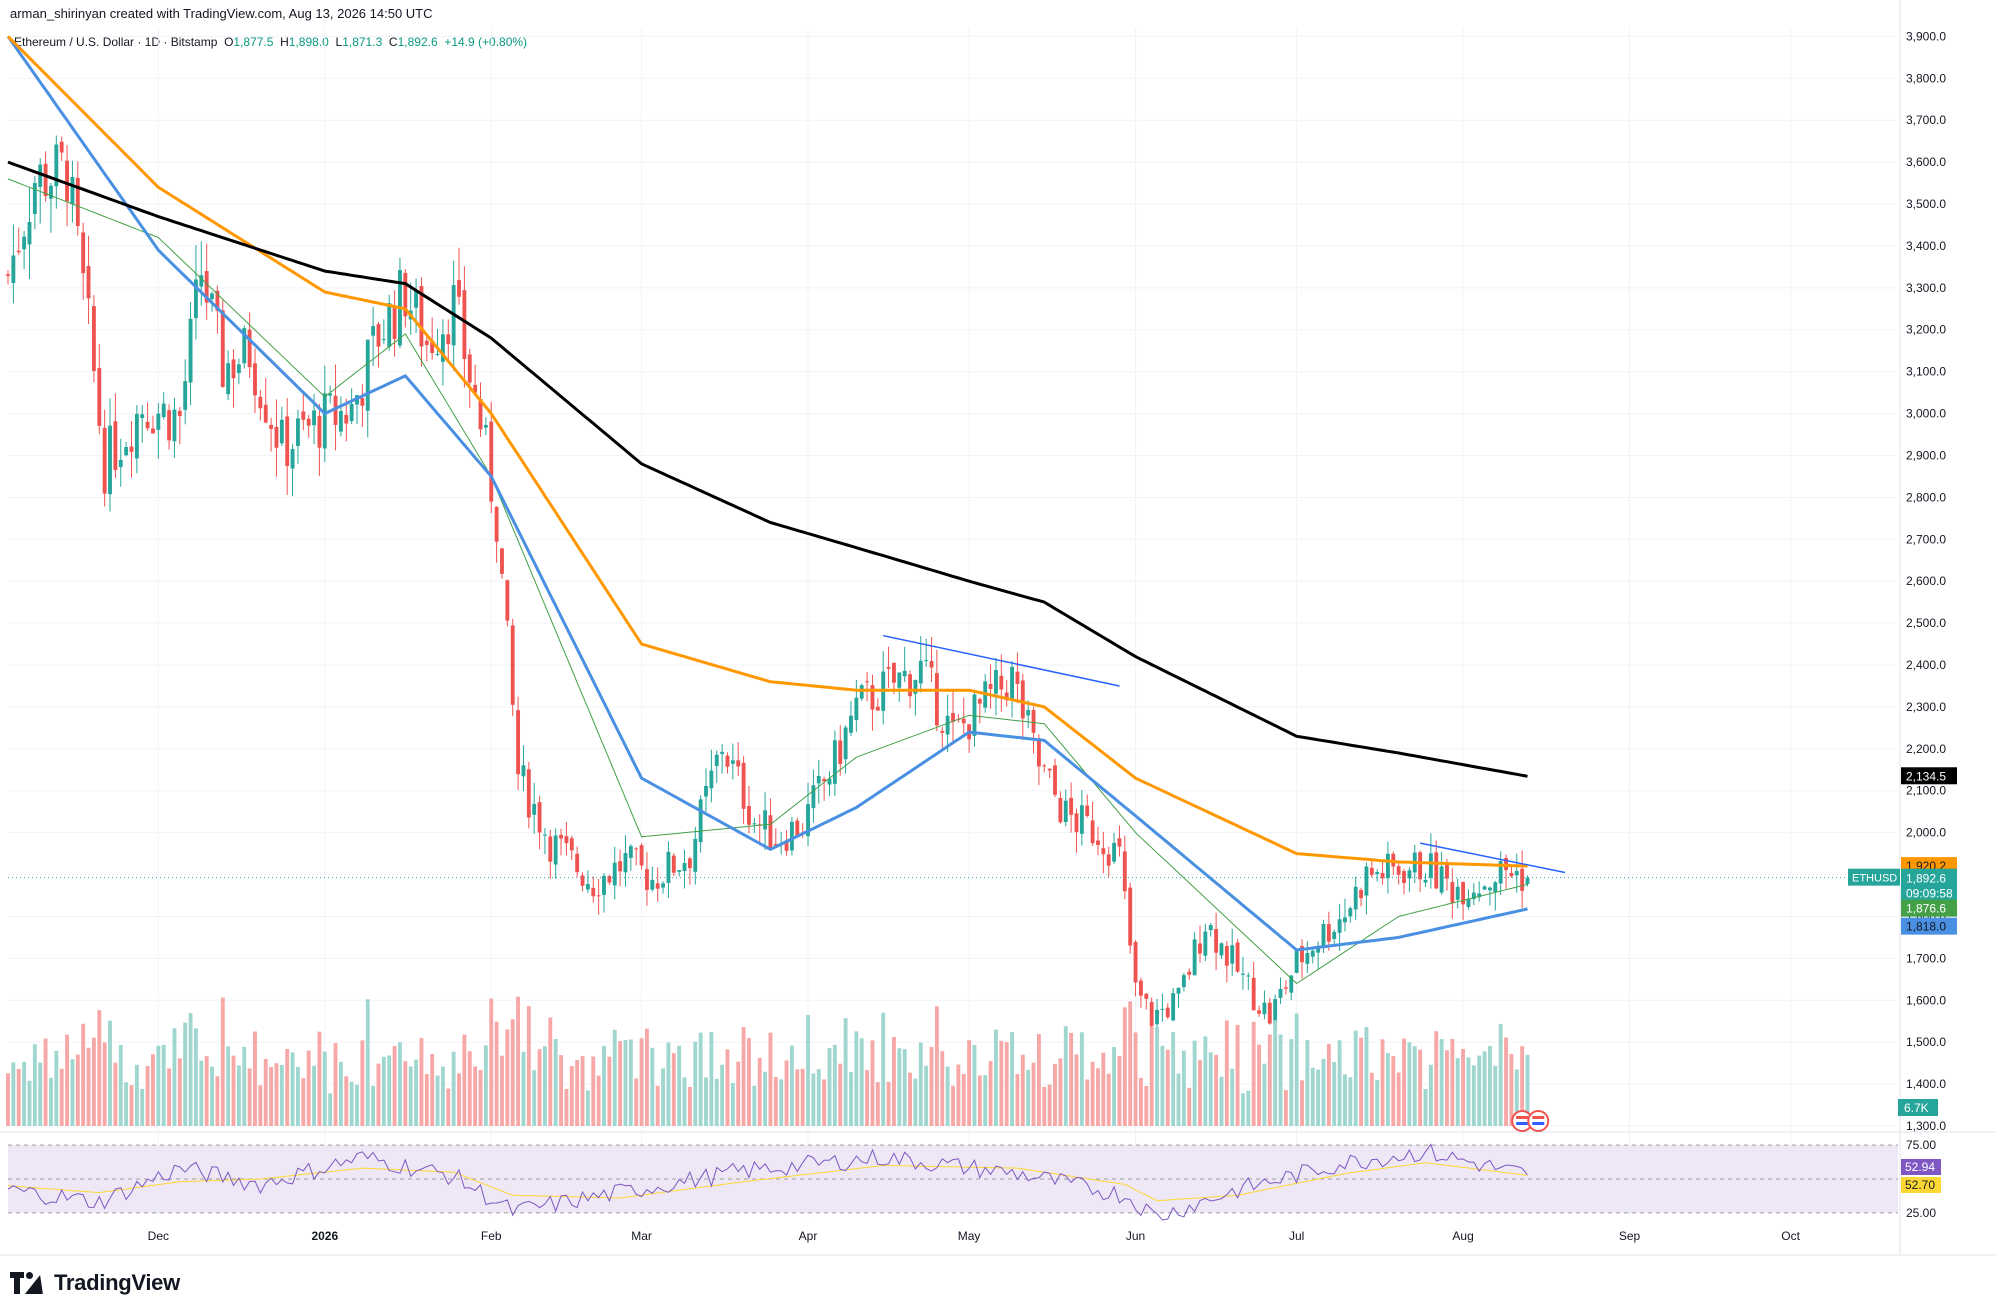 The width and height of the screenshot is (1996, 1314). Describe the element at coordinates (641, 1236) in the screenshot. I see `x-tick-label: Mar` at that location.